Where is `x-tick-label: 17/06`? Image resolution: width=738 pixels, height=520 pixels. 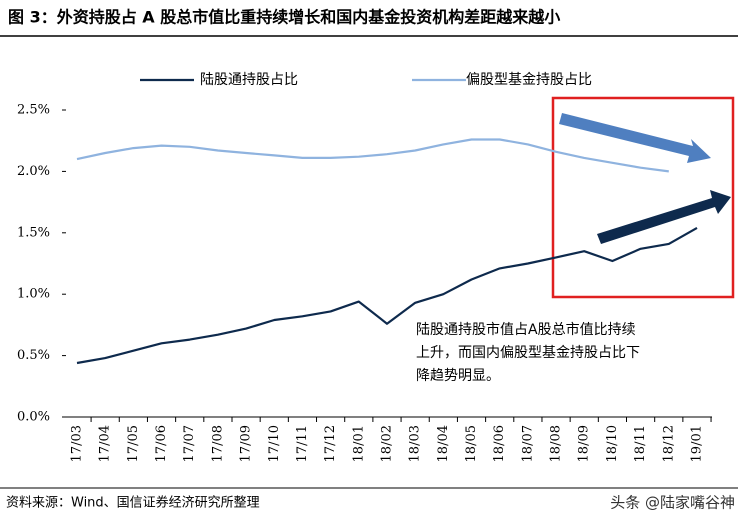 x-tick-label: 17/06 is located at coordinates (161, 443).